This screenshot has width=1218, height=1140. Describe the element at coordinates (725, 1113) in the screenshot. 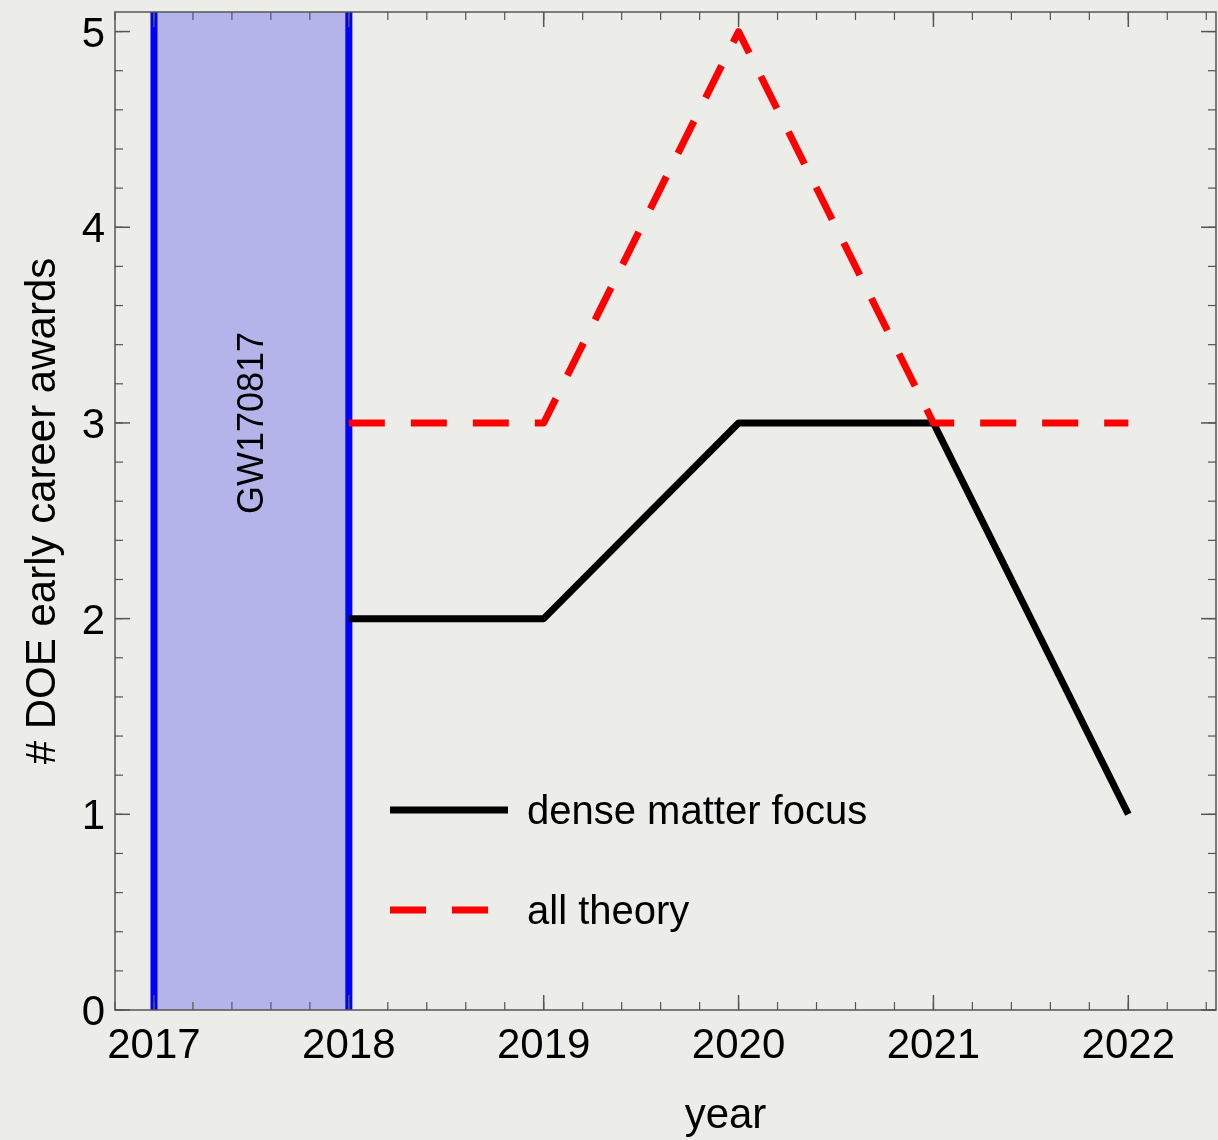

I see `x-axis-title: year` at that location.